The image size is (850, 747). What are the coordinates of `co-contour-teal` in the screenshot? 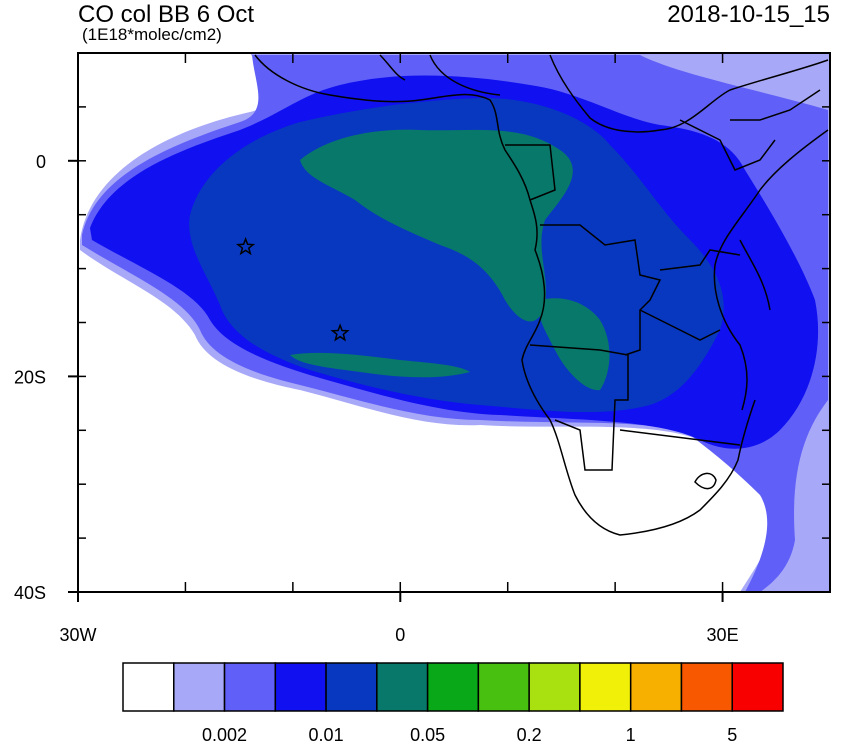 It's located at (436, 225).